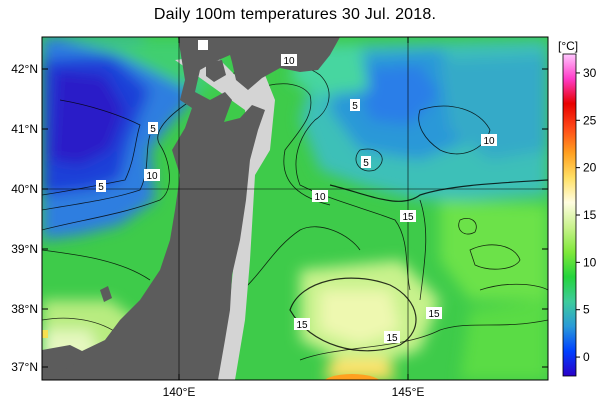 The image size is (610, 419). Describe the element at coordinates (408, 392) in the screenshot. I see `lon-label: 145°E` at that location.